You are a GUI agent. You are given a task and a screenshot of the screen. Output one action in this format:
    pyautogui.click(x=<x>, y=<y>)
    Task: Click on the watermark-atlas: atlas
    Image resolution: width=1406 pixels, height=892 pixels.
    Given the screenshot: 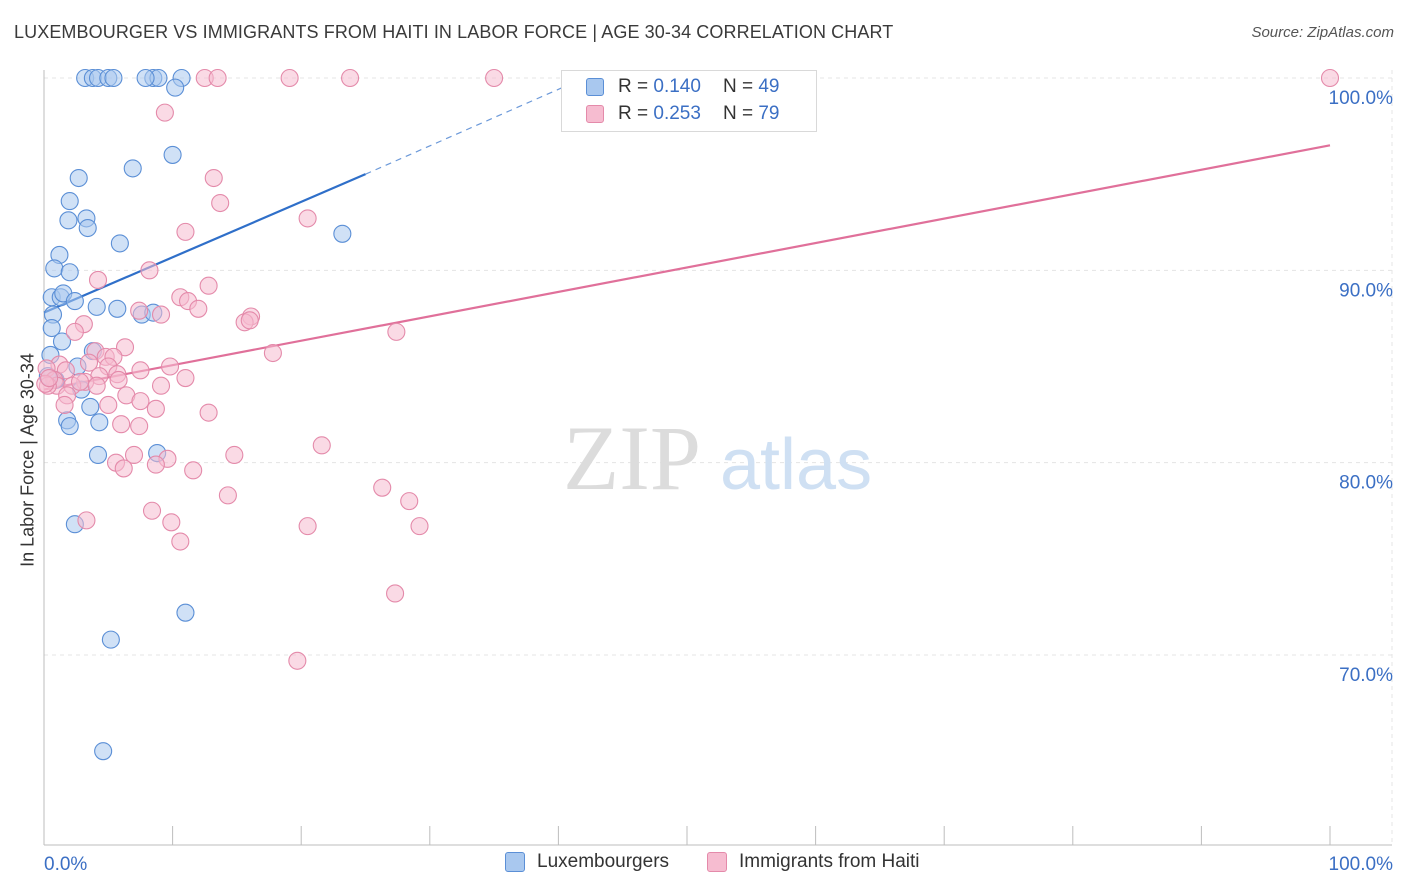 What is the action you would take?
    pyautogui.click(x=796, y=465)
    